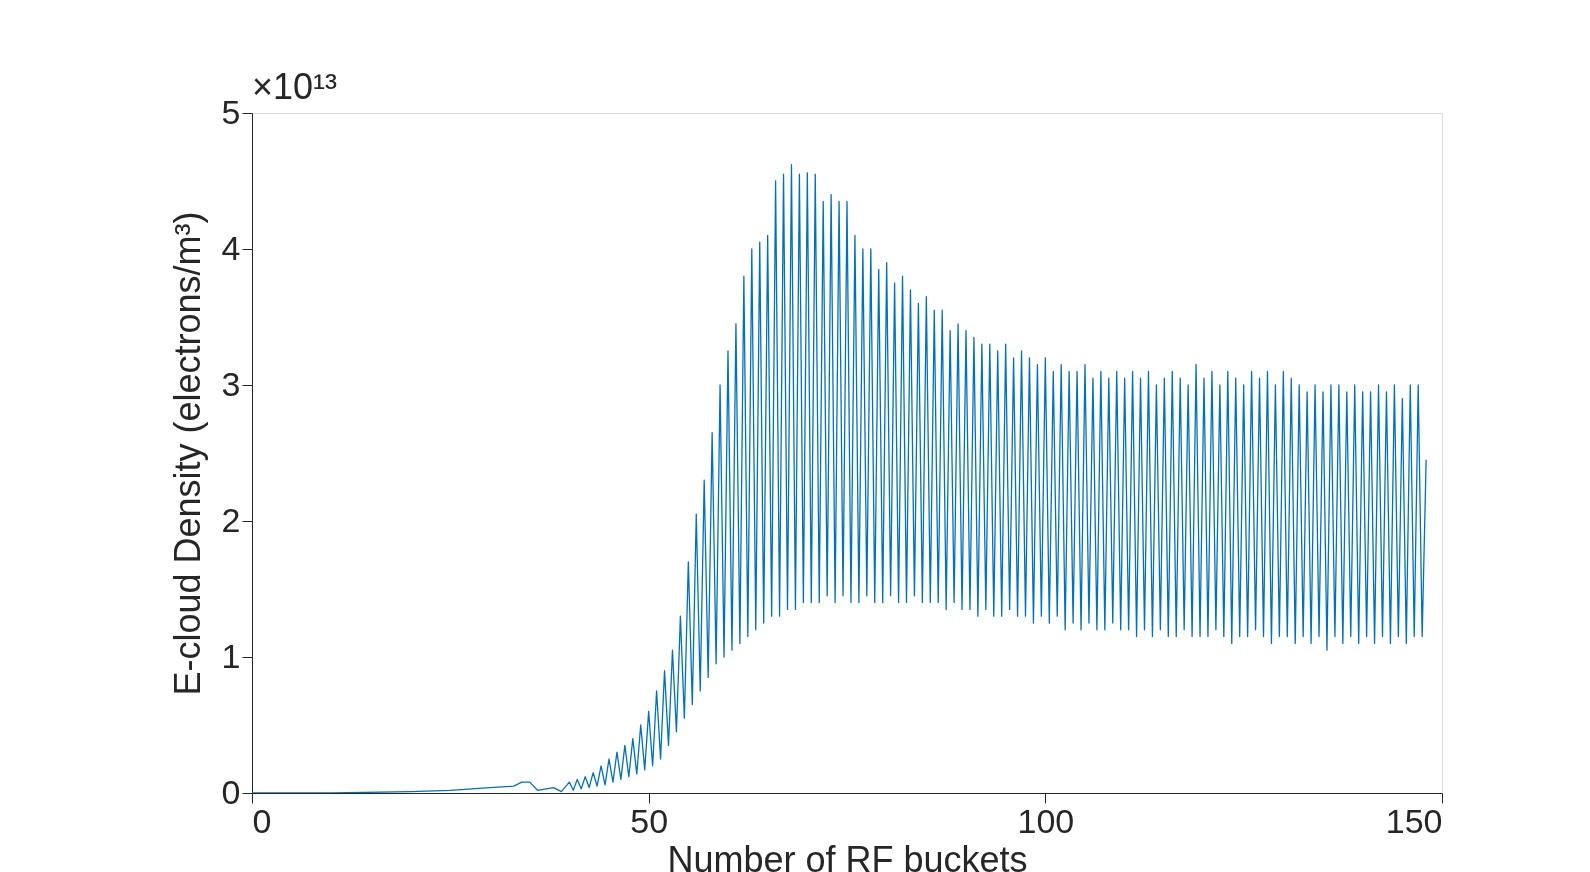  Describe the element at coordinates (187, 453) in the screenshot. I see `y-axis-title: E-cloud Density (electrons/m³)` at that location.